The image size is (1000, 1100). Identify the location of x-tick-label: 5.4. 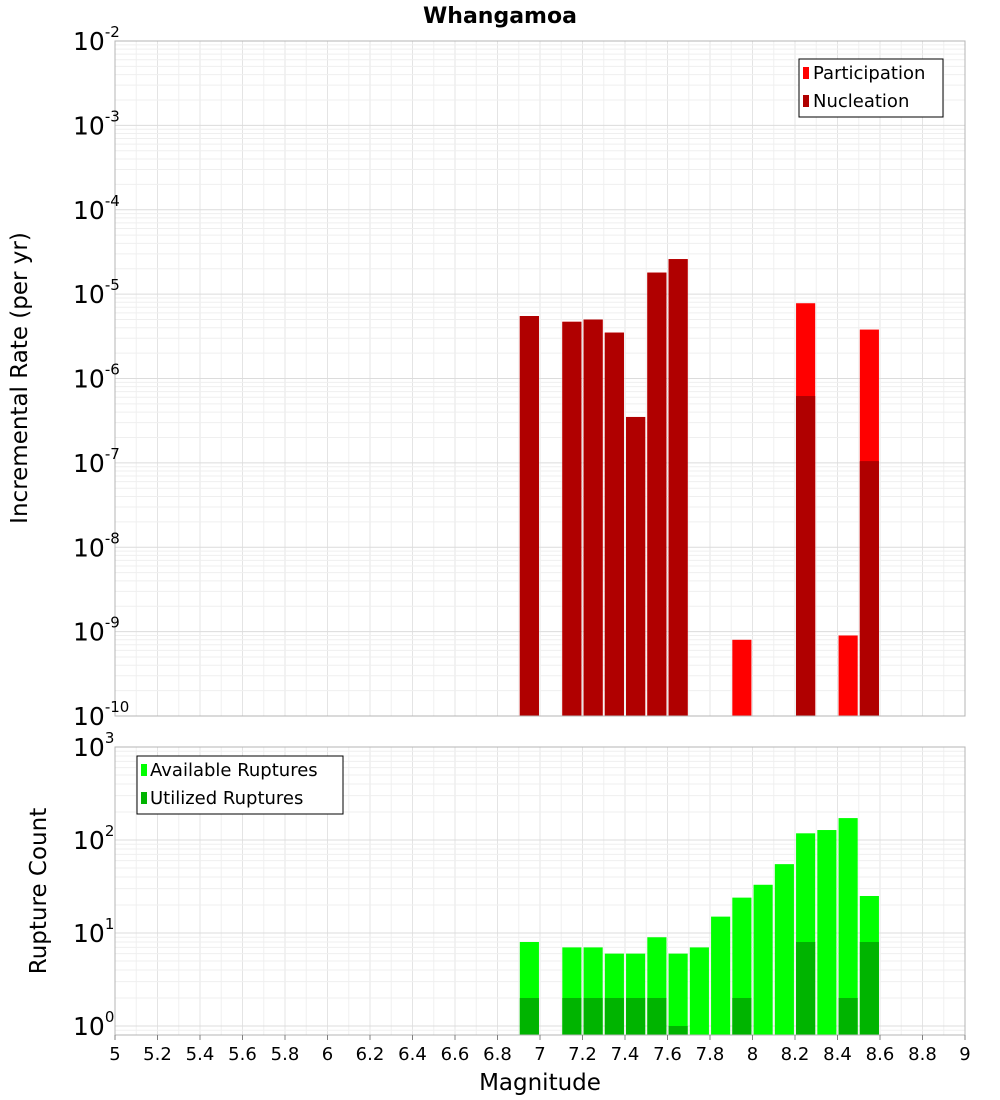
(200, 1054).